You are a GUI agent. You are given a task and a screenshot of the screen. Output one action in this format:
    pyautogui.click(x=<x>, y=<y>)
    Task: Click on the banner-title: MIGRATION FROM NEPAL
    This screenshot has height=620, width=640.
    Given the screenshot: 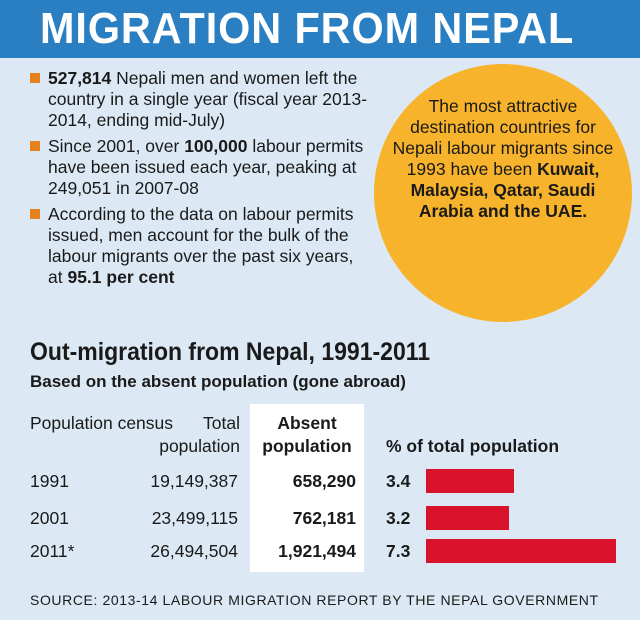 What is the action you would take?
    pyautogui.click(x=307, y=28)
    